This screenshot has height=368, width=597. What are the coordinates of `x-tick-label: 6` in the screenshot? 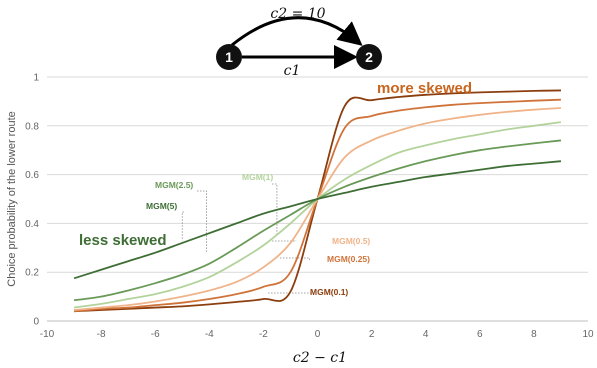 It's located at (480, 334).